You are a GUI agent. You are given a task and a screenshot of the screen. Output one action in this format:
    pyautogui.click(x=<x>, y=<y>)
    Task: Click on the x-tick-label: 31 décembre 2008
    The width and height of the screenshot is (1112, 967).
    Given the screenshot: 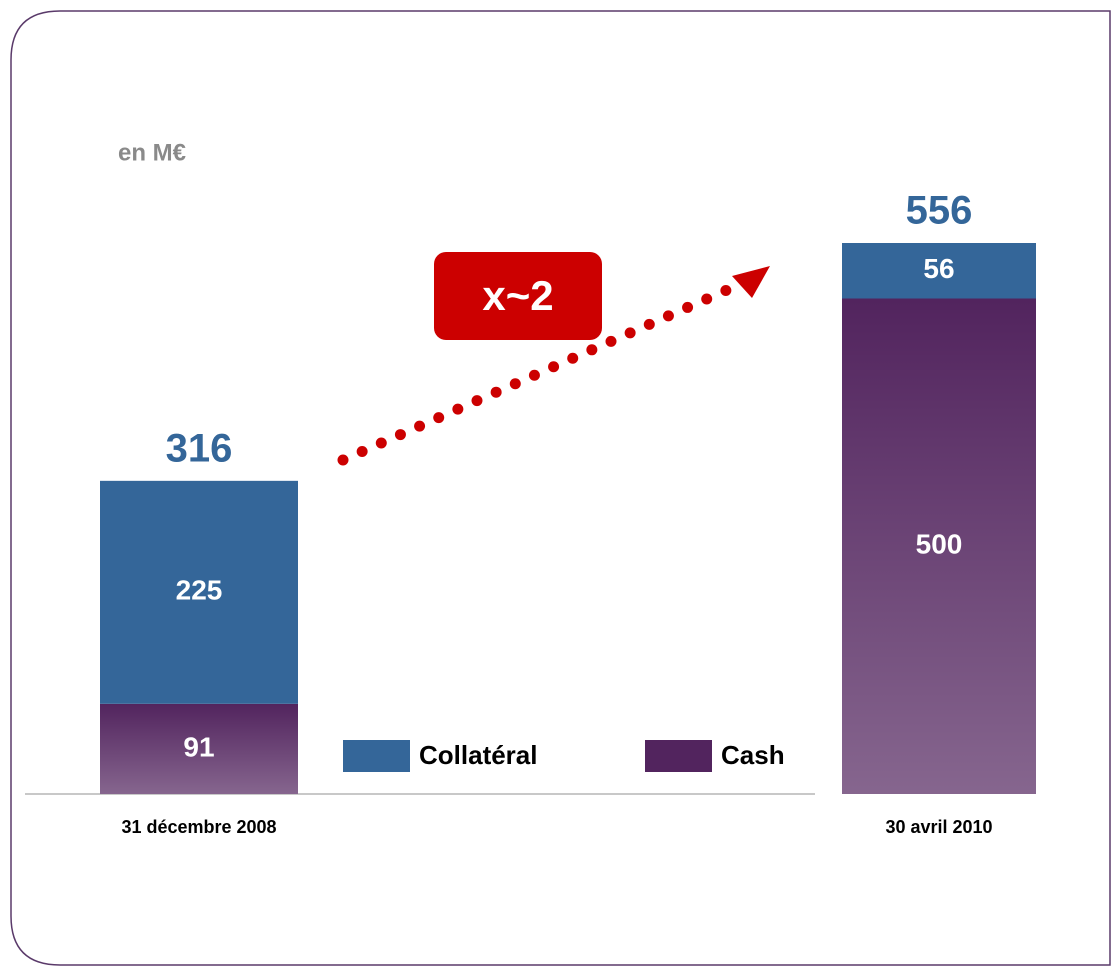 What is the action you would take?
    pyautogui.click(x=198, y=827)
    